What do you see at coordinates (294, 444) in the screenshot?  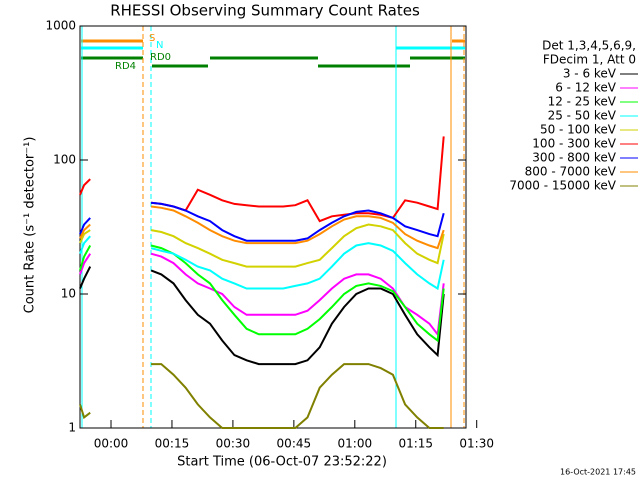 I see `x-tick-label: 00:45` at bounding box center [294, 444].